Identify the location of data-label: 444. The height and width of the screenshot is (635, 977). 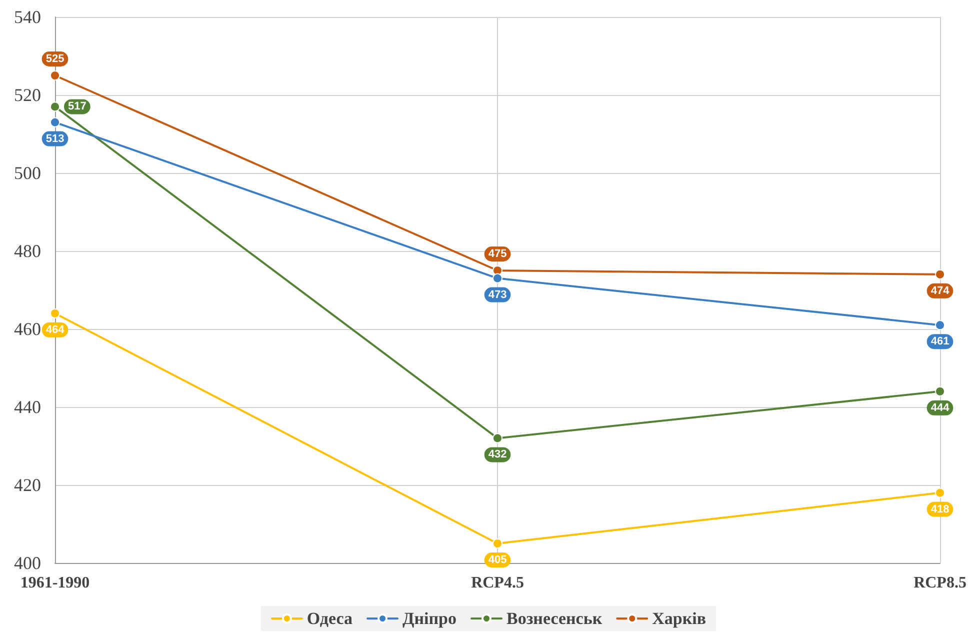
(940, 408).